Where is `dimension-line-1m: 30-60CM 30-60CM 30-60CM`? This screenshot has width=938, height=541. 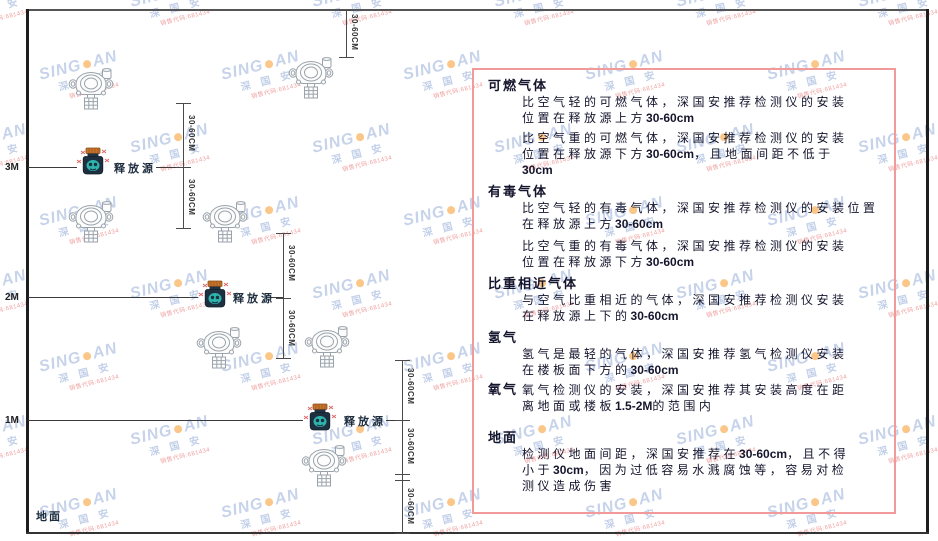 dimension-line-1m: 30-60CM 30-60CM 30-60CM is located at coordinates (405, 447).